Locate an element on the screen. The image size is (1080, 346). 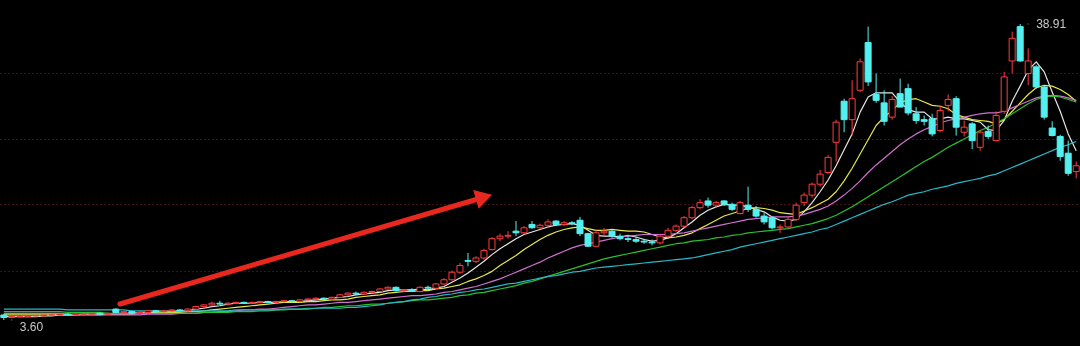
annotation: 3.60 is located at coordinates (31, 327).